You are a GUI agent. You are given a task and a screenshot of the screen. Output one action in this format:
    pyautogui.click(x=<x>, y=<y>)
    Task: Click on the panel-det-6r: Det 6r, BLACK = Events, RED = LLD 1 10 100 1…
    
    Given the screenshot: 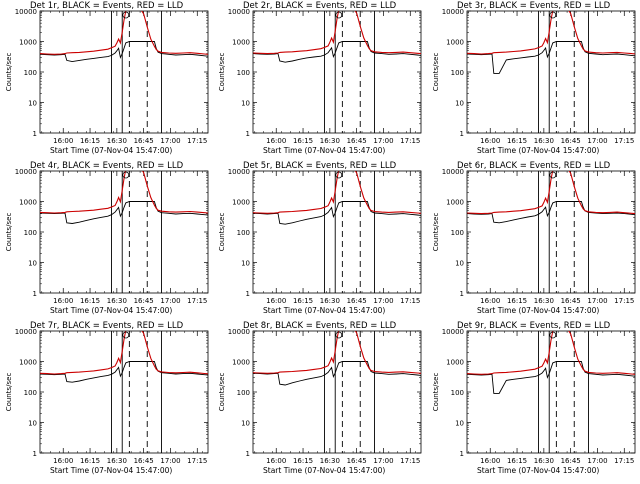 What is the action you would take?
    pyautogui.click(x=534, y=238)
    